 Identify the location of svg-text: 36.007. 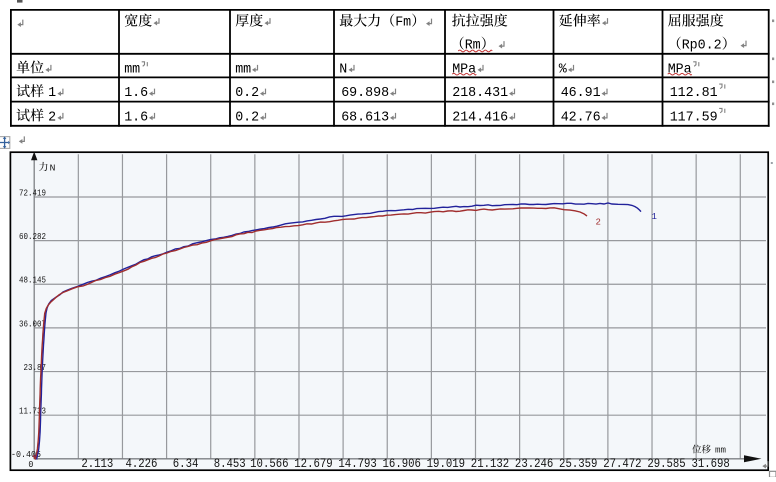
(32, 324).